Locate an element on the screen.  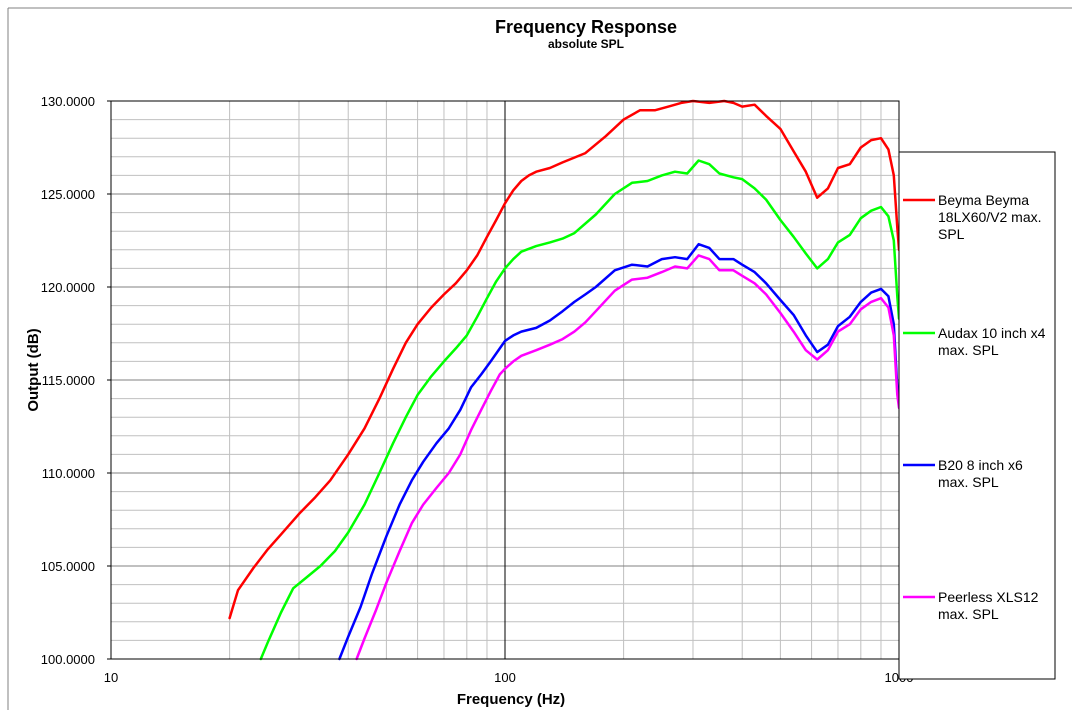
chart-title: Frequency Response is located at coordinates (586, 27).